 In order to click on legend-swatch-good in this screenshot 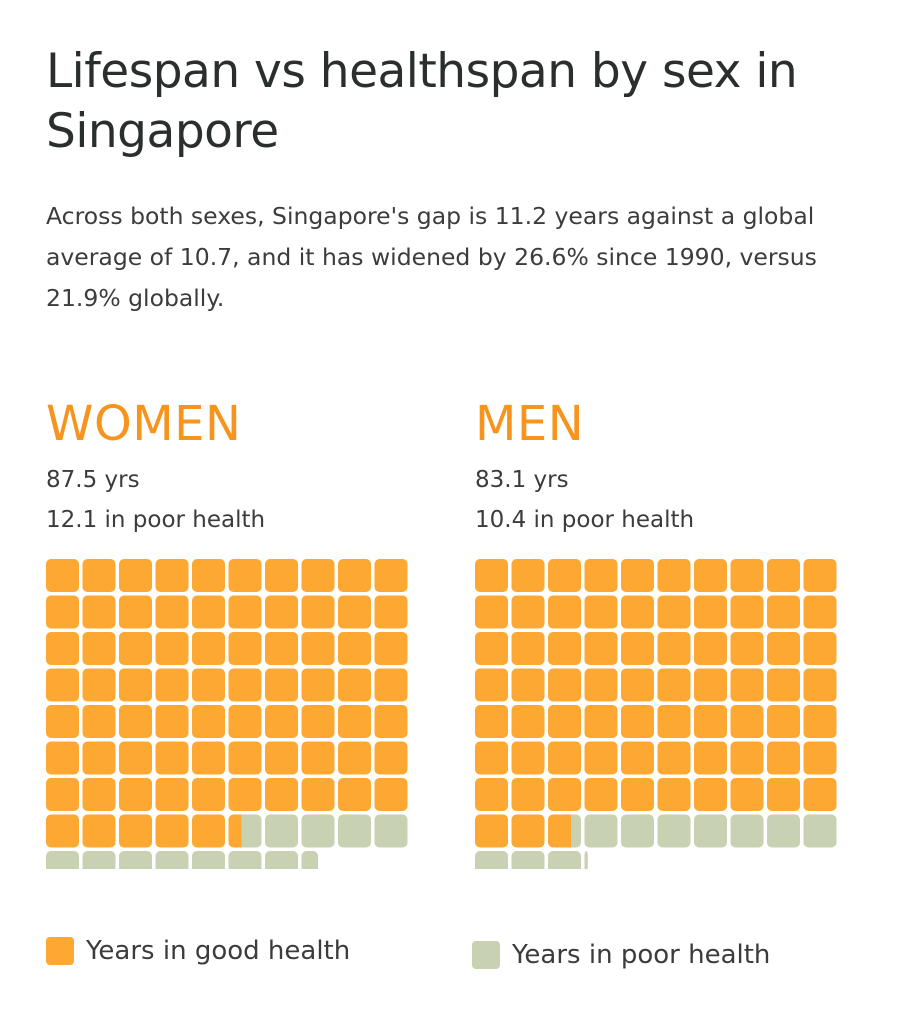, I will do `click(60, 951)`.